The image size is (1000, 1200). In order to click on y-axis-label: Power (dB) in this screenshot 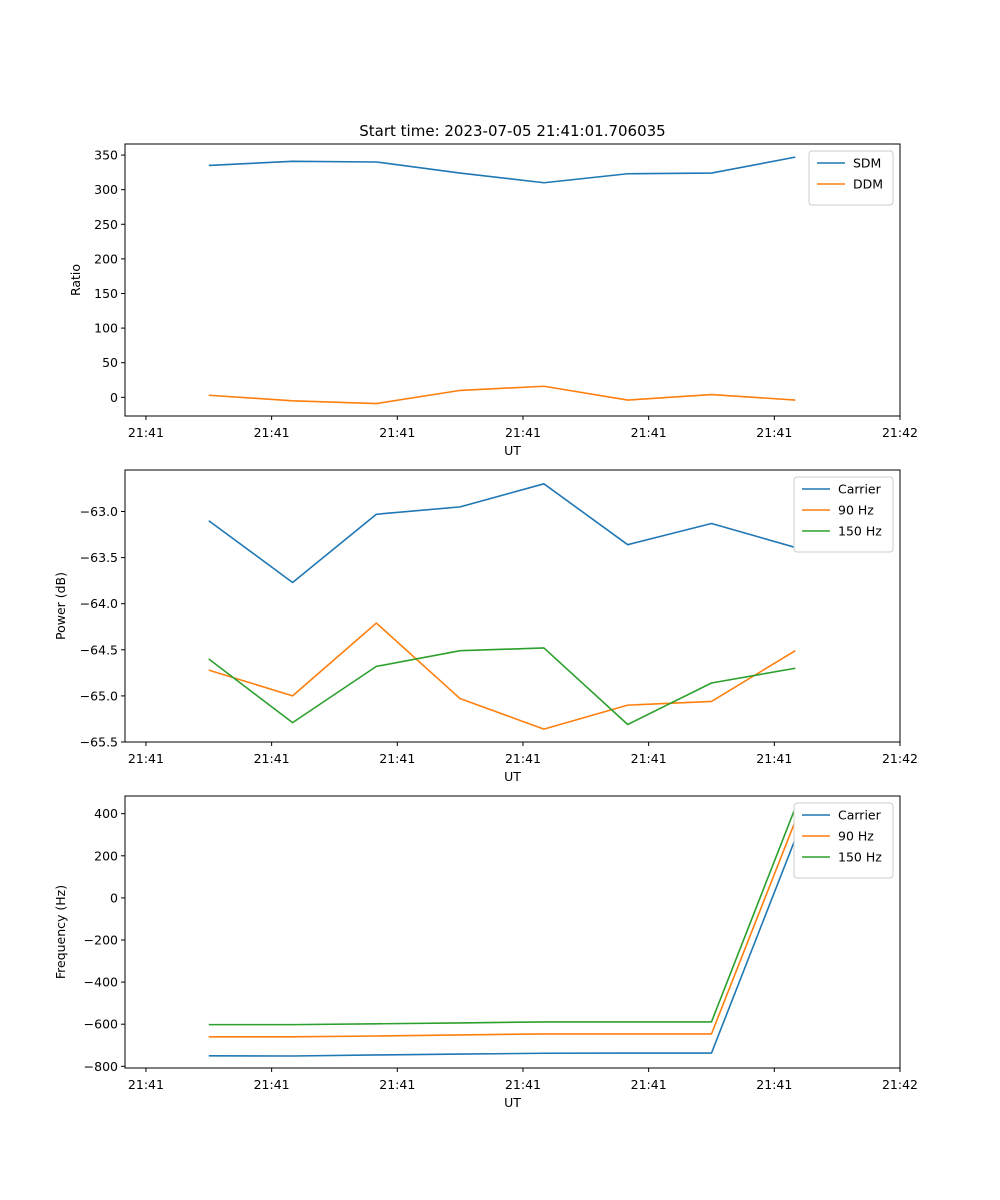, I will do `click(60, 606)`.